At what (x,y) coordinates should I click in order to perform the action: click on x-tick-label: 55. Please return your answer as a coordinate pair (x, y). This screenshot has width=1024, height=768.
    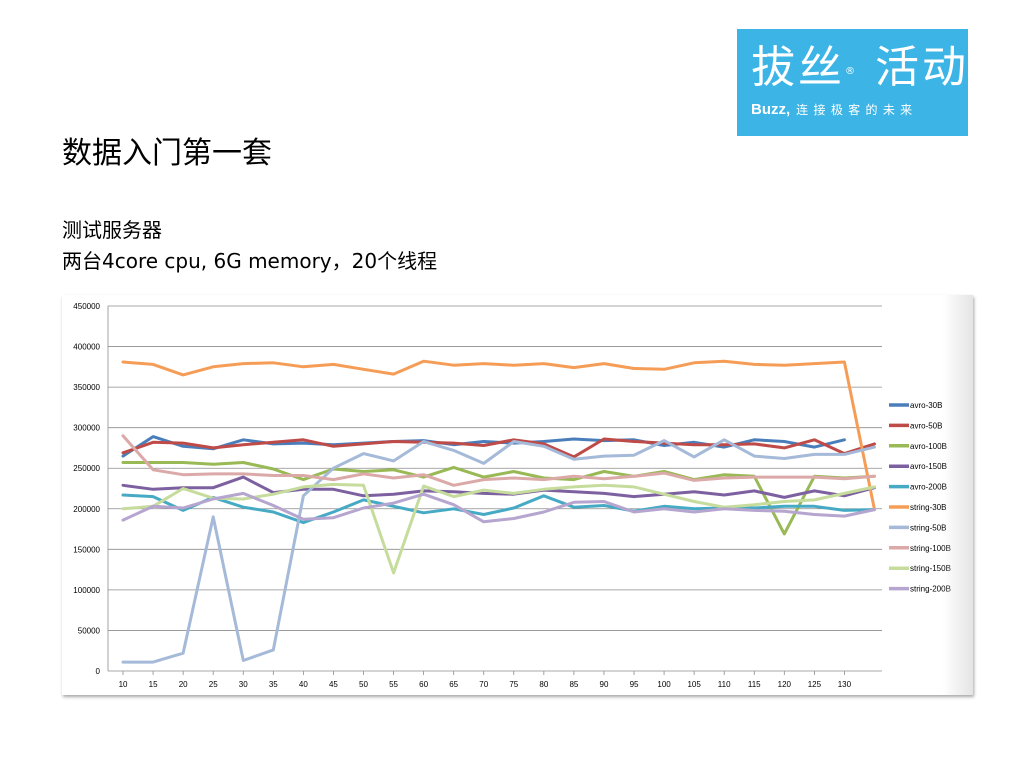
    Looking at the image, I should click on (393, 684).